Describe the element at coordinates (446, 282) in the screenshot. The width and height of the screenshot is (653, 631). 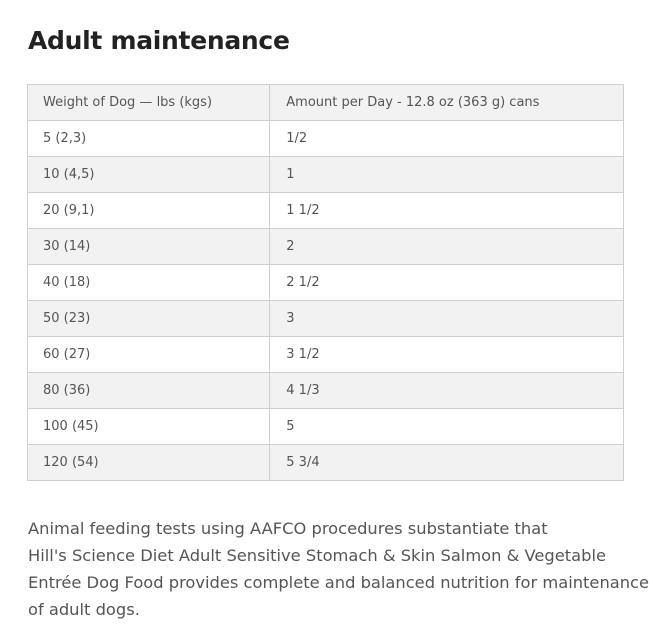
I see `table-cell: 2 1/2` at that location.